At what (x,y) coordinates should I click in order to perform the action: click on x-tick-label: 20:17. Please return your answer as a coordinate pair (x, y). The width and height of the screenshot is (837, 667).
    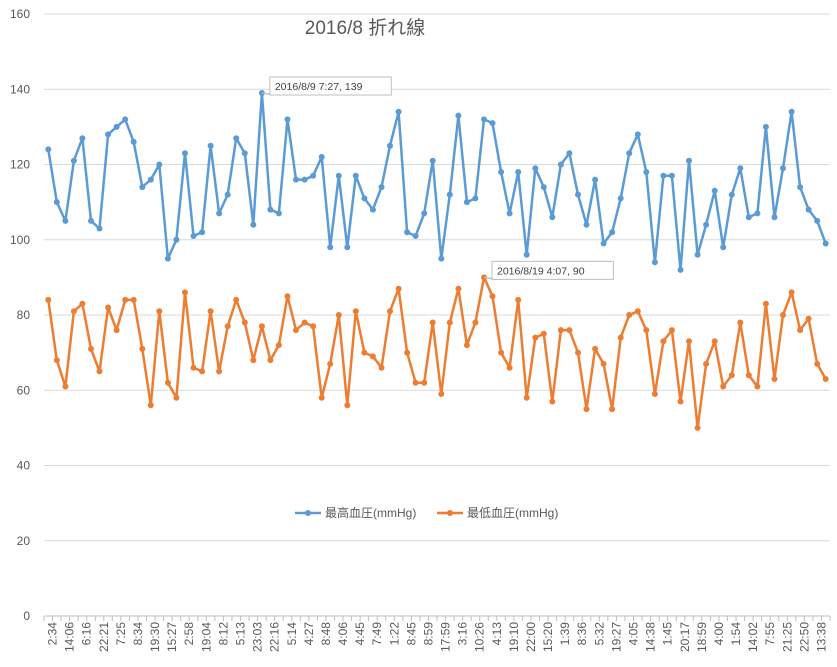
    Looking at the image, I should click on (685, 637).